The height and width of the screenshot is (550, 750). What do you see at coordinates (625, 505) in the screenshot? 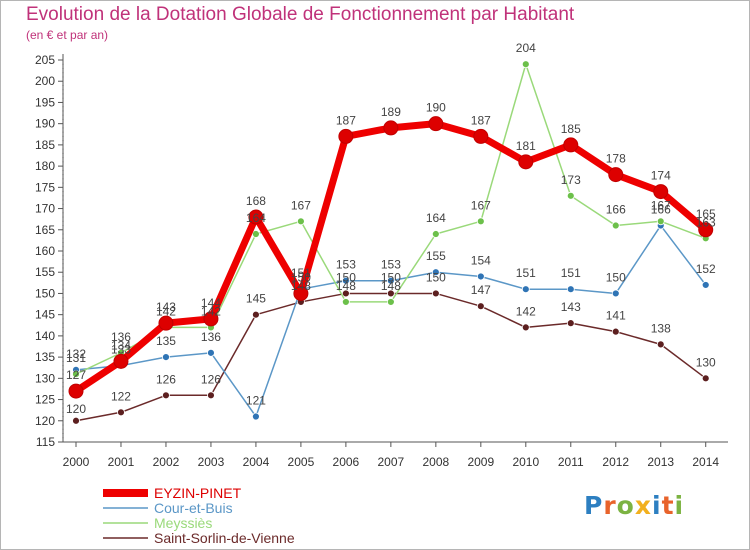
I see `logo-letter: o` at bounding box center [625, 505].